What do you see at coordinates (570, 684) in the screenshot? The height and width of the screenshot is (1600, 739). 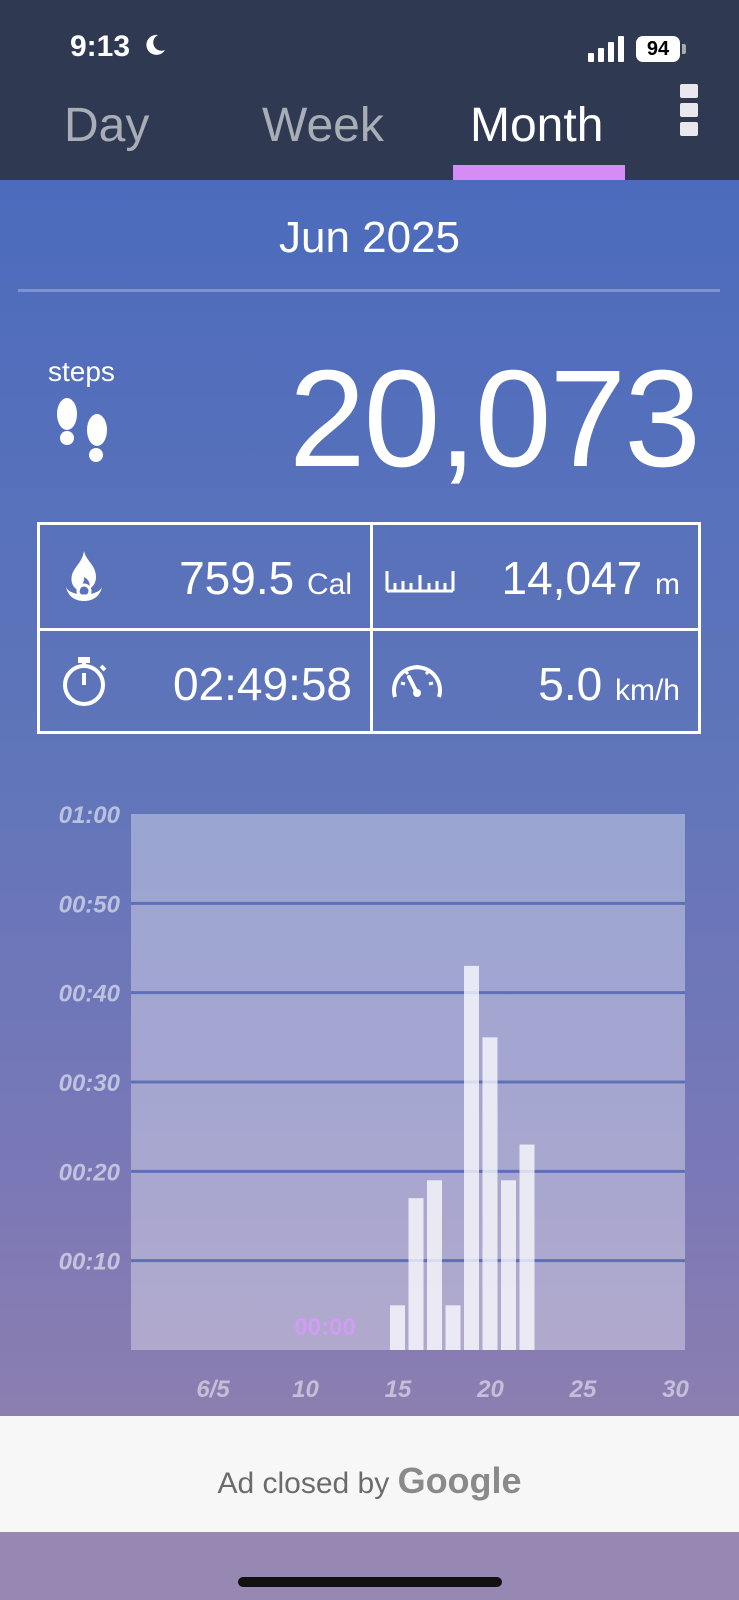 I see `speed-value: 5.0` at bounding box center [570, 684].